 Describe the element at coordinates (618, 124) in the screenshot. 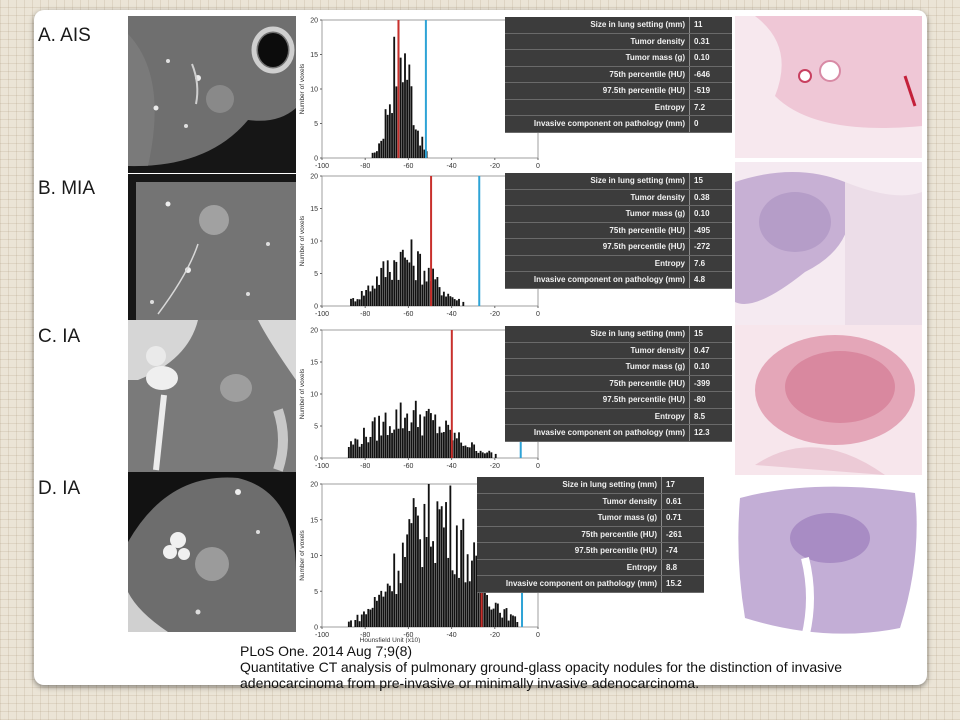

I see `stats-row: Invasive component on pathology (mm) 0` at that location.